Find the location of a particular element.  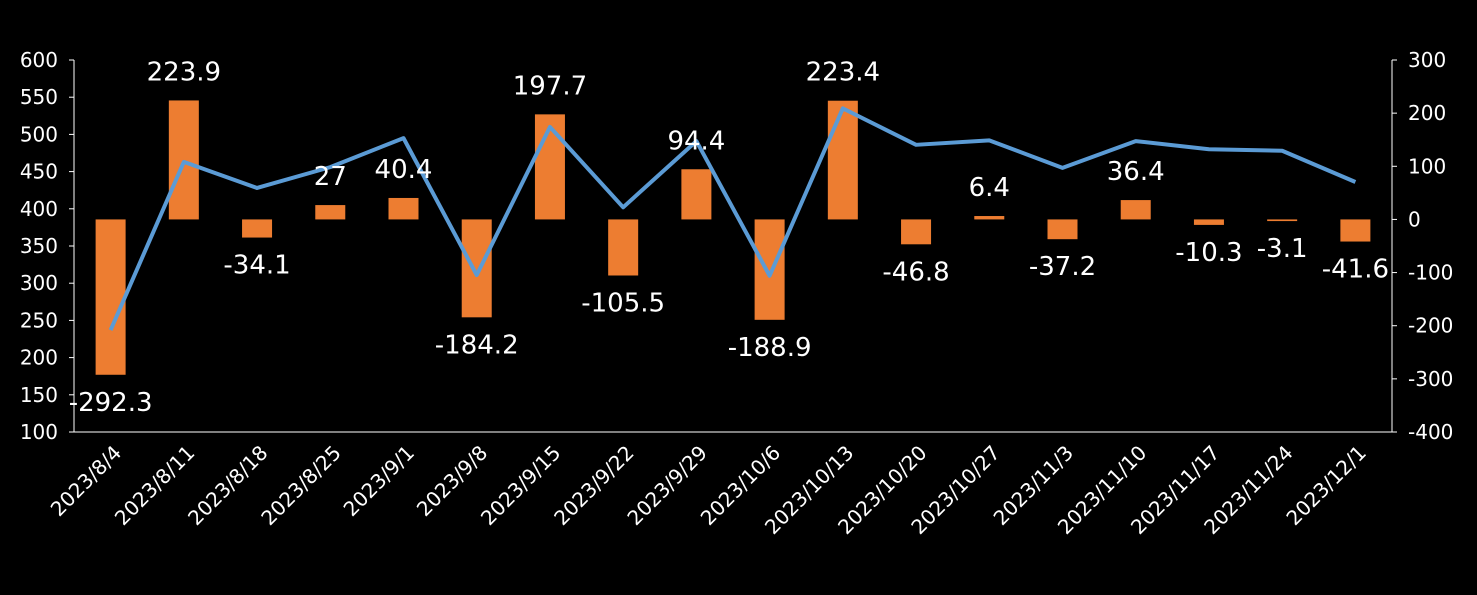

left-tick-label: 100 is located at coordinates (39, 432).